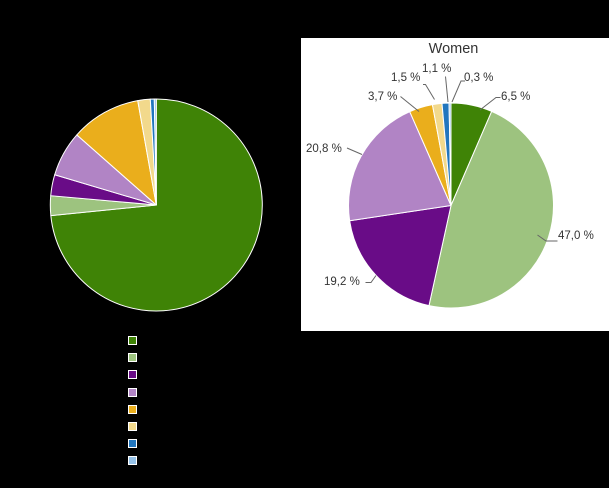 This screenshot has height=488, width=609. I want to click on pie-slice-dark-purple, so click(400, 256).